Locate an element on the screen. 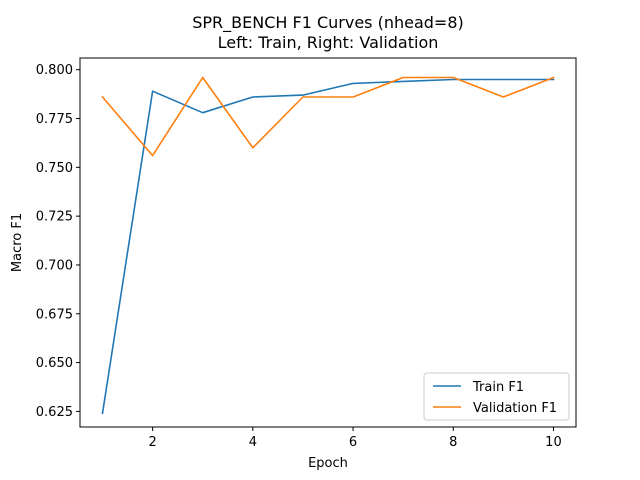 This screenshot has width=640, height=480. y-tick-label: 0.750 is located at coordinates (54, 168).